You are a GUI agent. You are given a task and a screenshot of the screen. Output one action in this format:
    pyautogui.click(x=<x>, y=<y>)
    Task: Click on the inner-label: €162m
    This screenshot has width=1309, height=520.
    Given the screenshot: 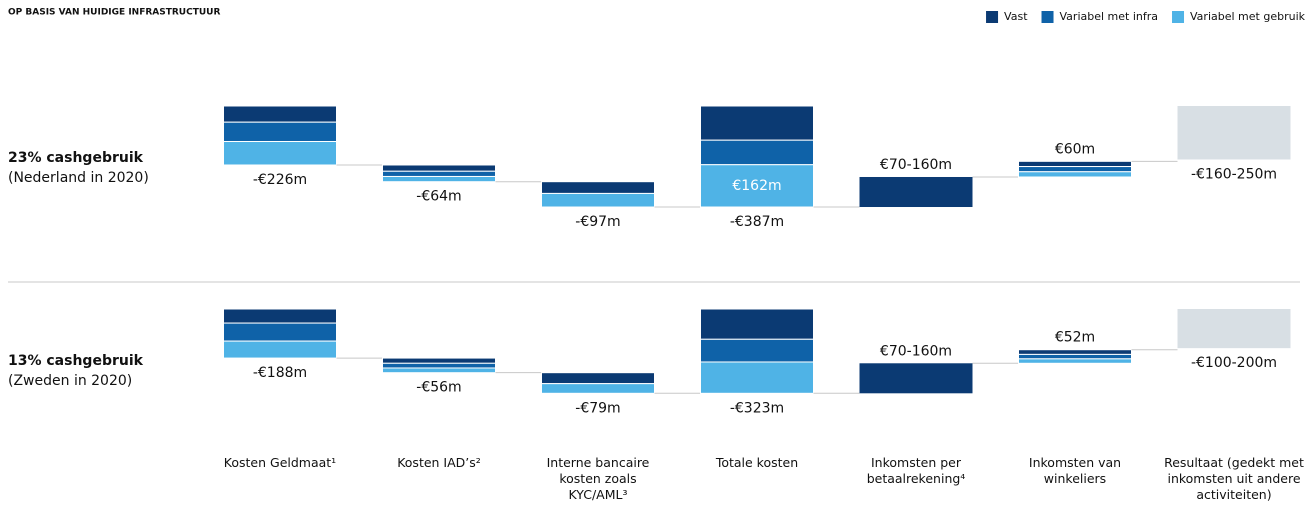 What is the action you would take?
    pyautogui.click(x=756, y=186)
    